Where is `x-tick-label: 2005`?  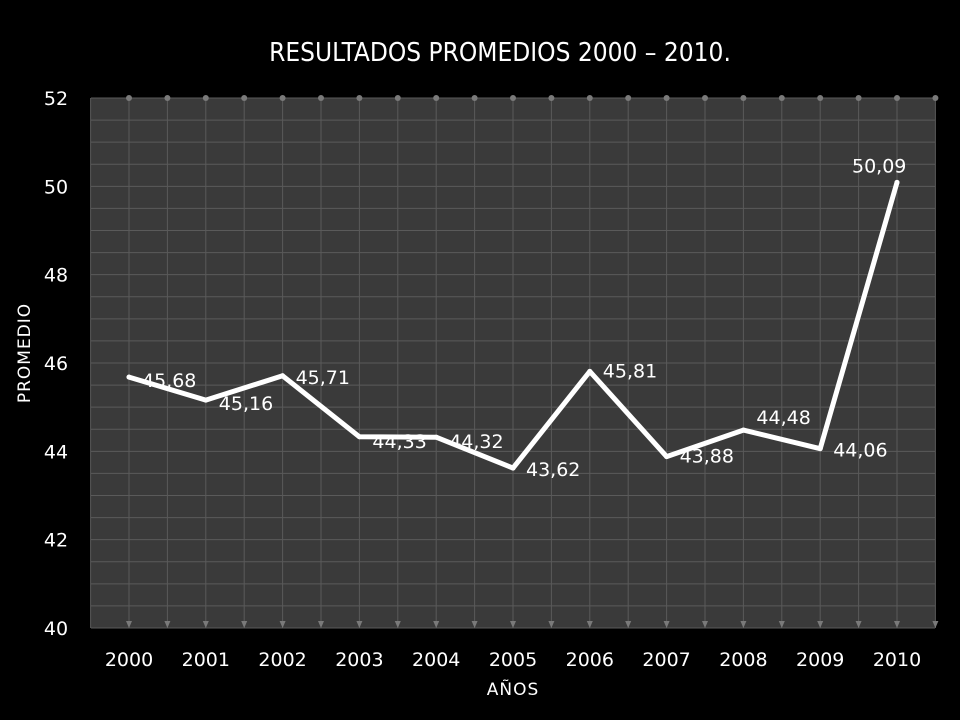
x-tick-label: 2005 is located at coordinates (513, 660).